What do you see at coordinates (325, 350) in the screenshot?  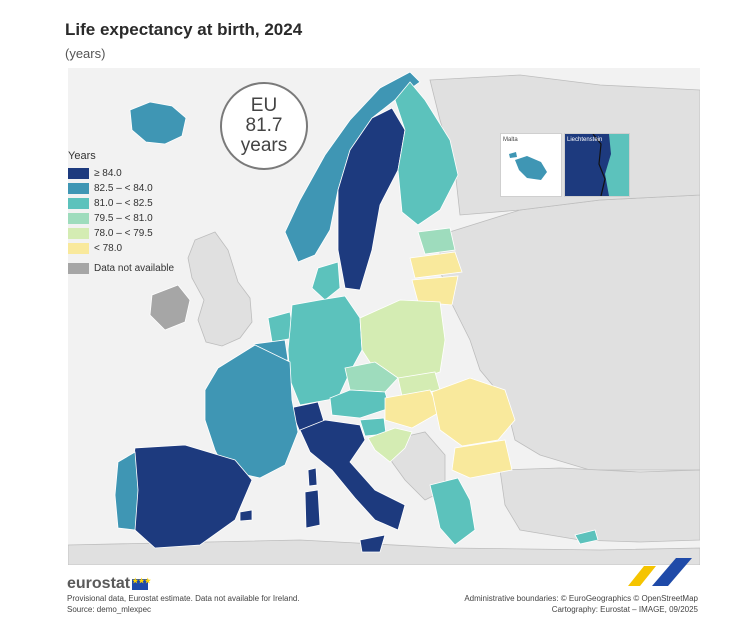 I see `region-germany` at bounding box center [325, 350].